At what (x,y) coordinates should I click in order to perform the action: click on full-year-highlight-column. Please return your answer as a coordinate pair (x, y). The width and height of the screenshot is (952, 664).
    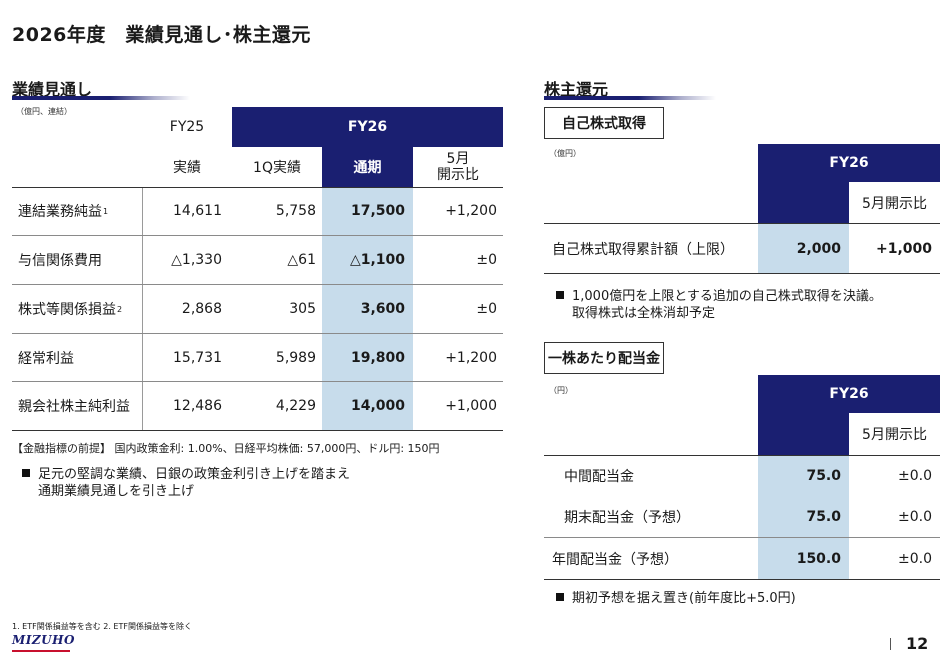
    Looking at the image, I should click on (367, 288).